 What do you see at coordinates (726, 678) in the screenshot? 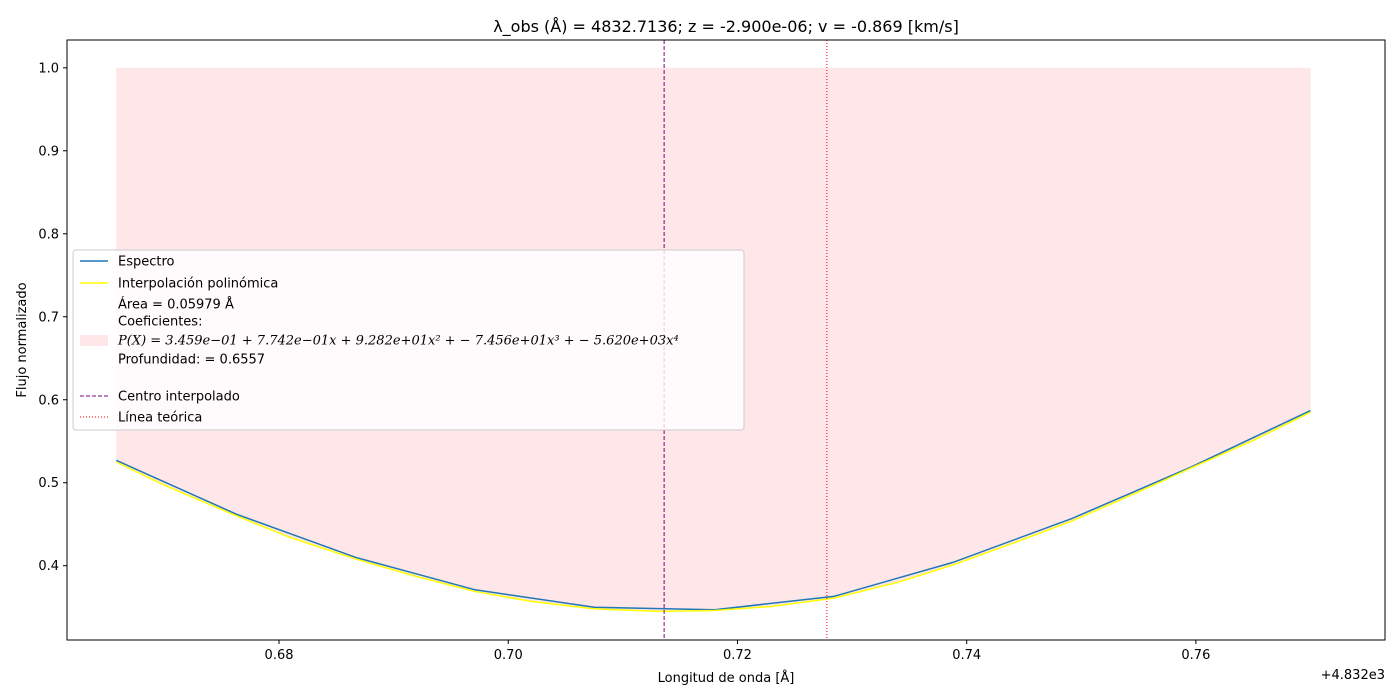
I see `x-axis-label: Longitud de onda [Å]` at bounding box center [726, 678].